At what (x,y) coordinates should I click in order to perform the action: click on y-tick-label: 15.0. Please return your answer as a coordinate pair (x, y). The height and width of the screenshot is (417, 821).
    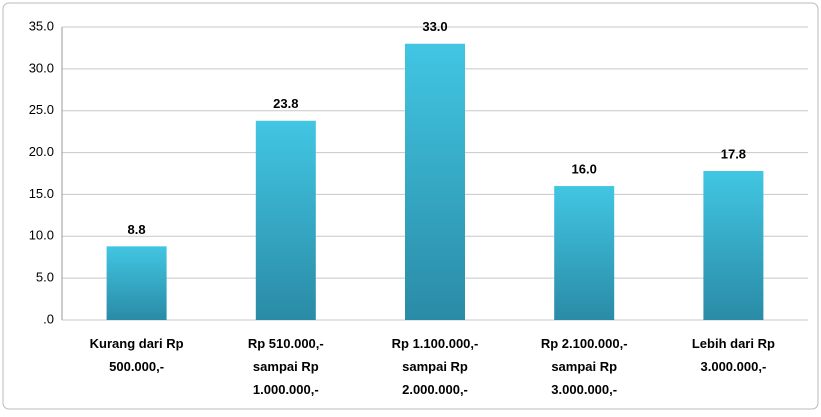
    Looking at the image, I should click on (41, 193).